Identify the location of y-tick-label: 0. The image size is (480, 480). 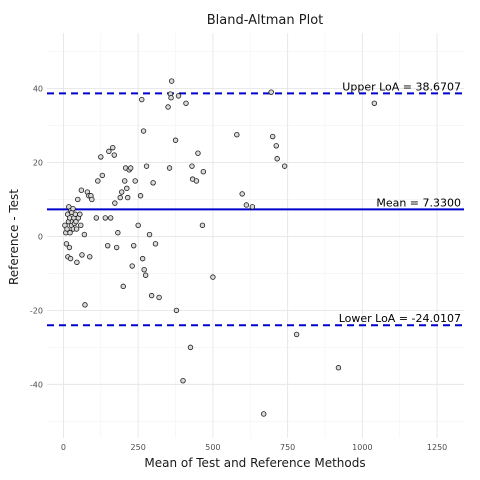
(40, 236).